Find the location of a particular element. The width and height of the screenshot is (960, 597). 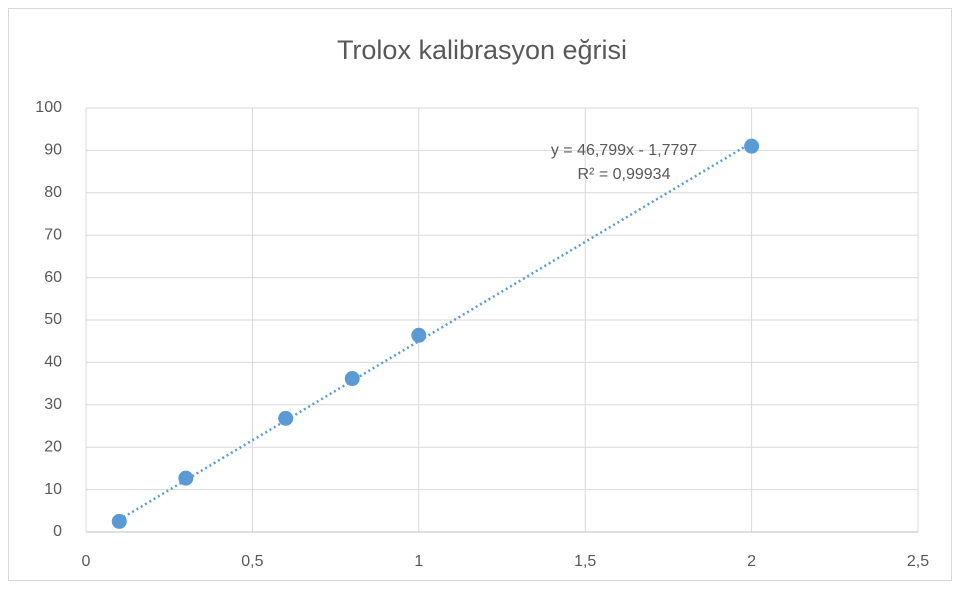

y-tick-label: 90 is located at coordinates (53, 150).